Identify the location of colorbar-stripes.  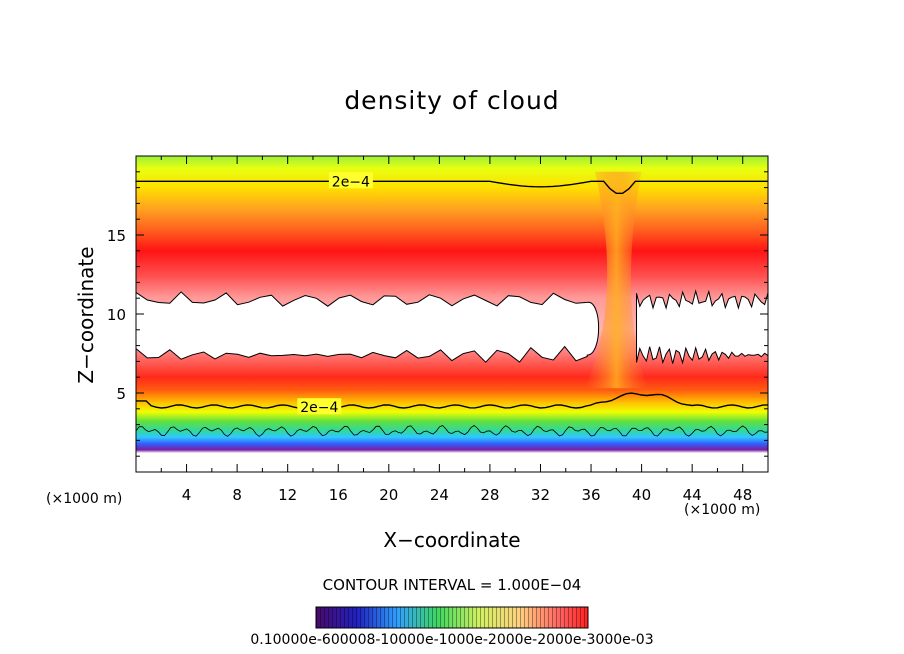
(452, 617).